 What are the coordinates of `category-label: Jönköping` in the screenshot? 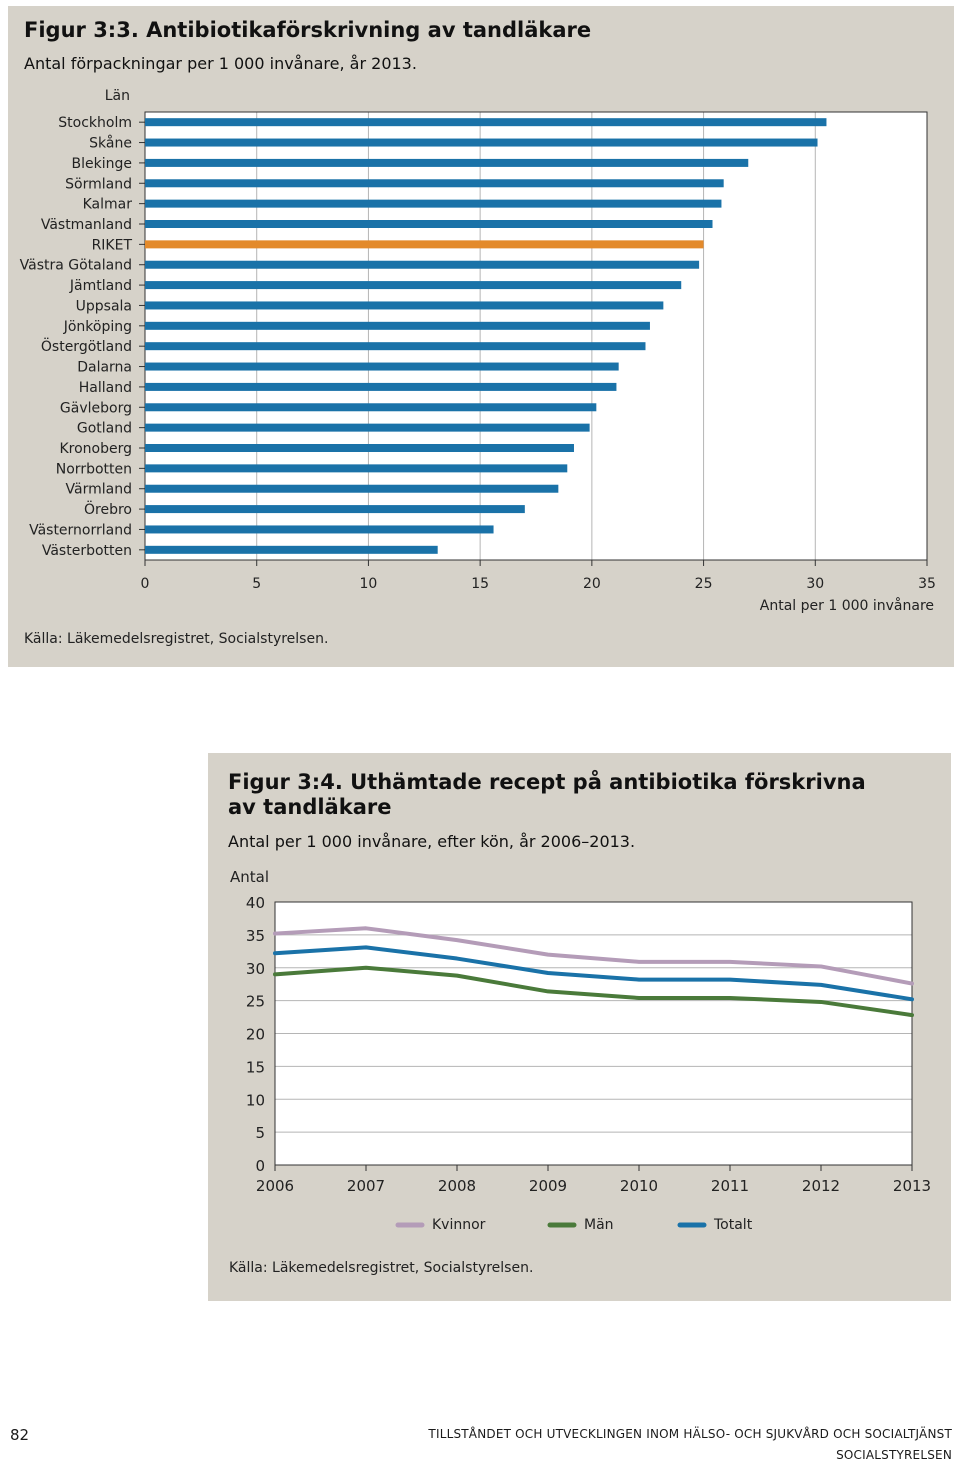 It's located at (97, 327).